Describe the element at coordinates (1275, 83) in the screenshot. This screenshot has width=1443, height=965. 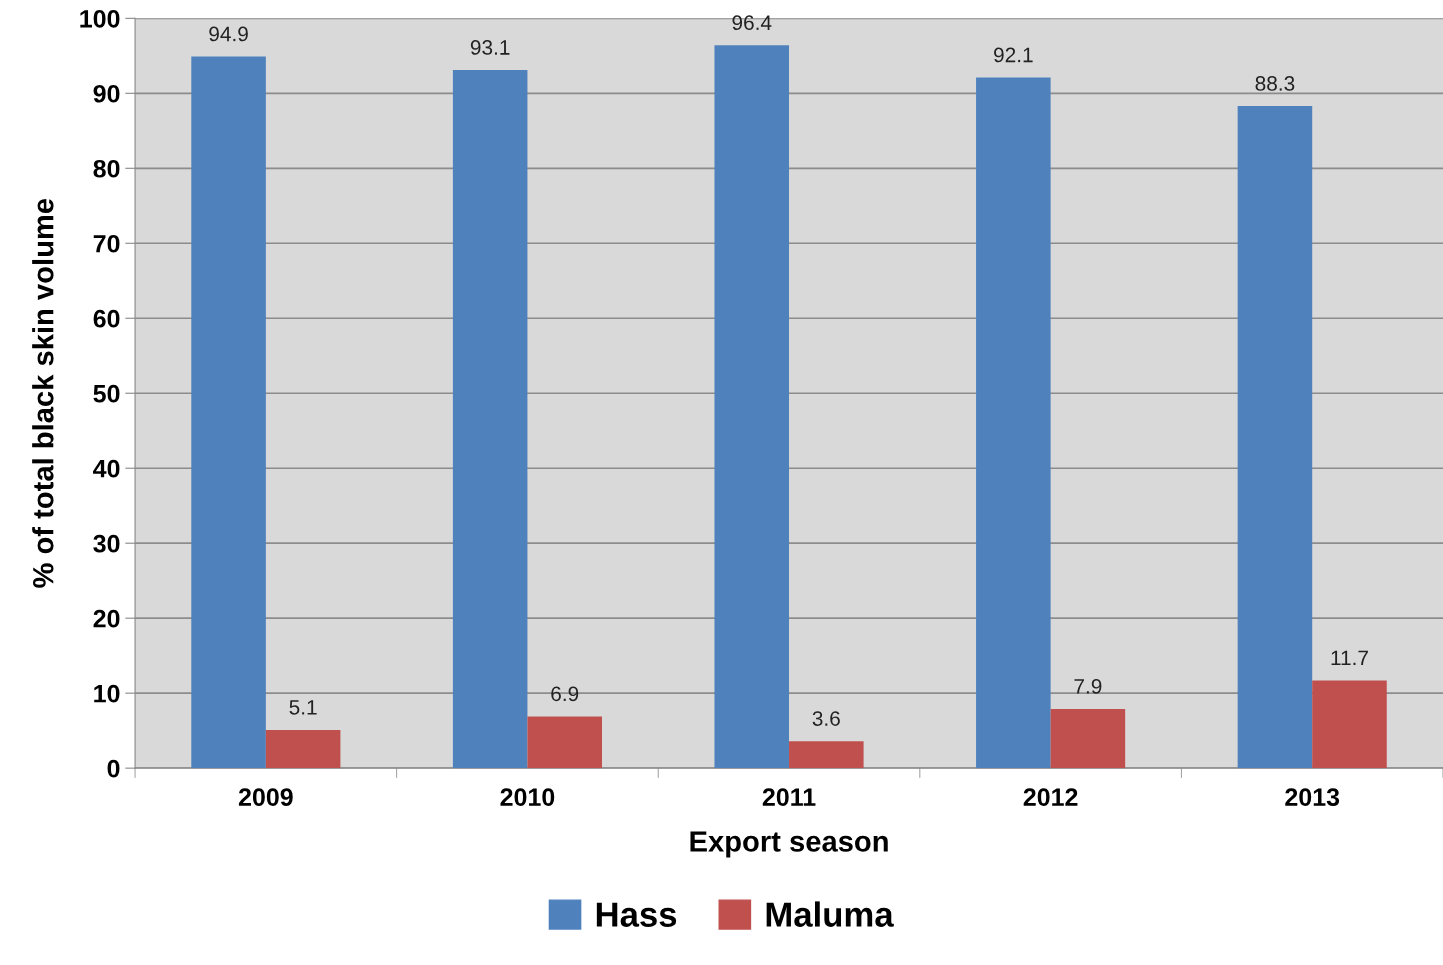
I see `data-label: 88.3` at that location.